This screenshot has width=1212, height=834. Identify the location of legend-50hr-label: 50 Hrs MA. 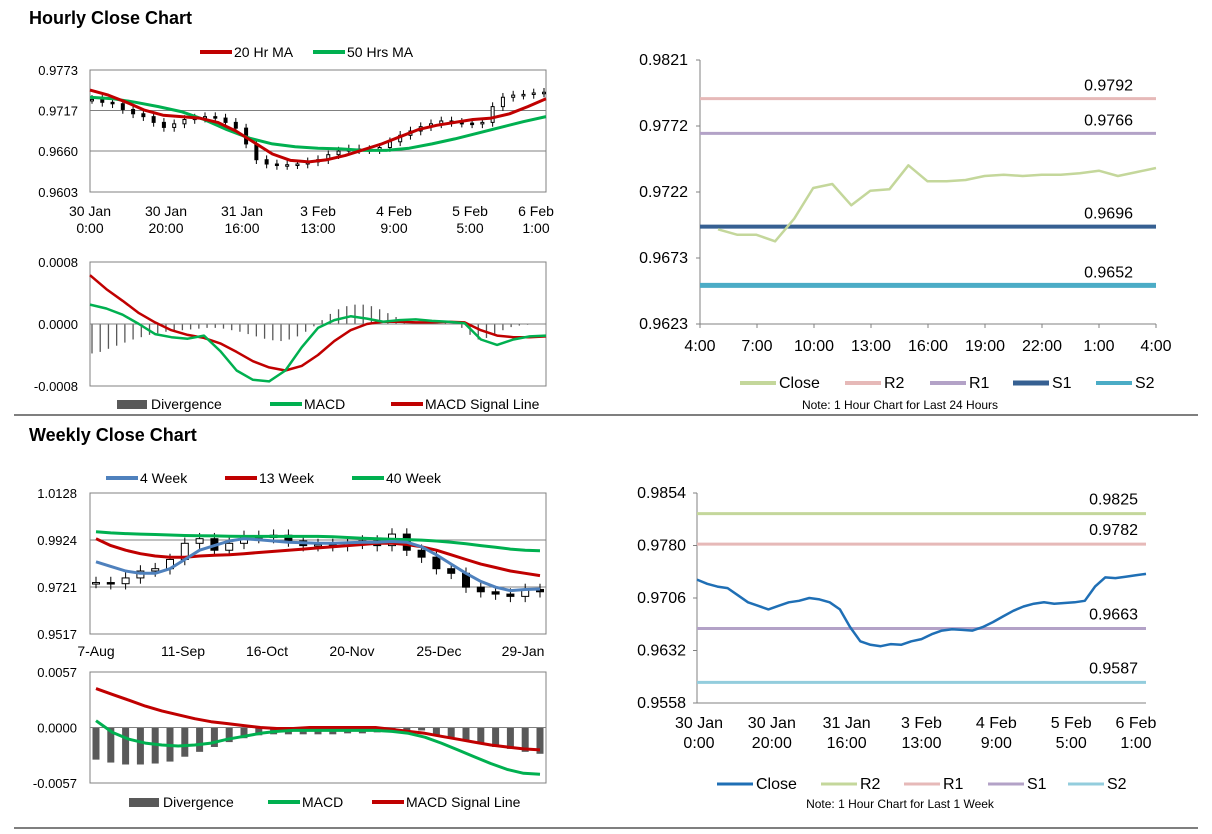
(380, 52).